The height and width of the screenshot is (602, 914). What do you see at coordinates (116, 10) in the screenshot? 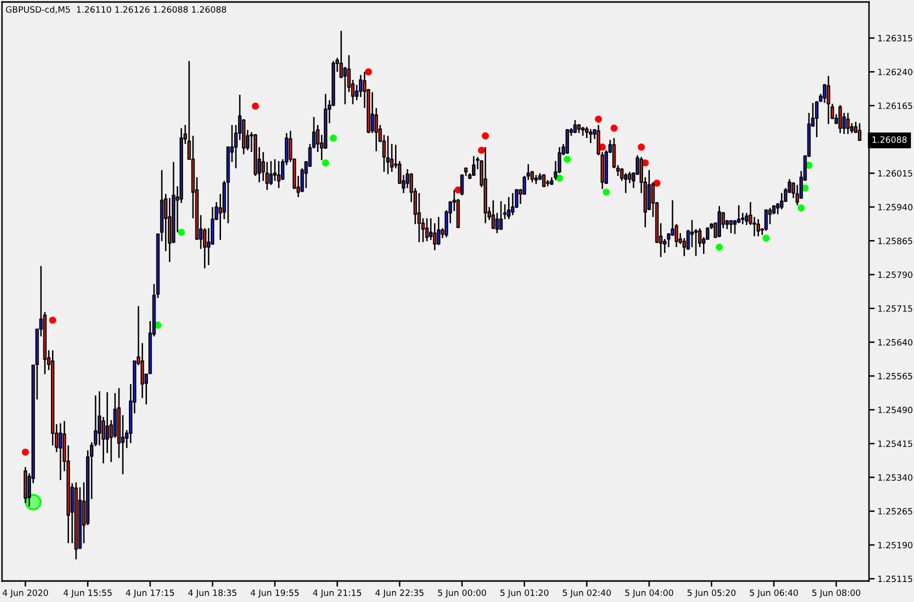
I see `chart-title: GBPUSD-cd,M5 1.26110 1.26126 1.26088 1.26088` at bounding box center [116, 10].